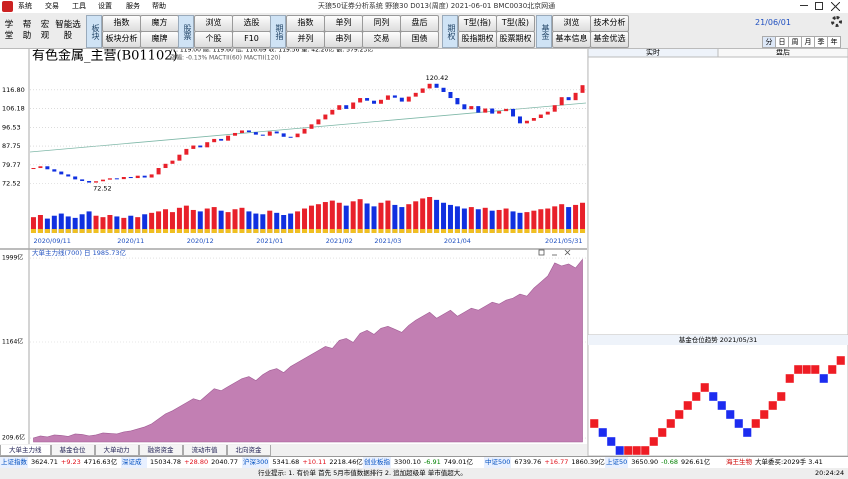 This screenshot has height=479, width=848. Describe the element at coordinates (786, 462) in the screenshot. I see `ticker: 海王生物 大单委买:2029手 3.41` at that location.